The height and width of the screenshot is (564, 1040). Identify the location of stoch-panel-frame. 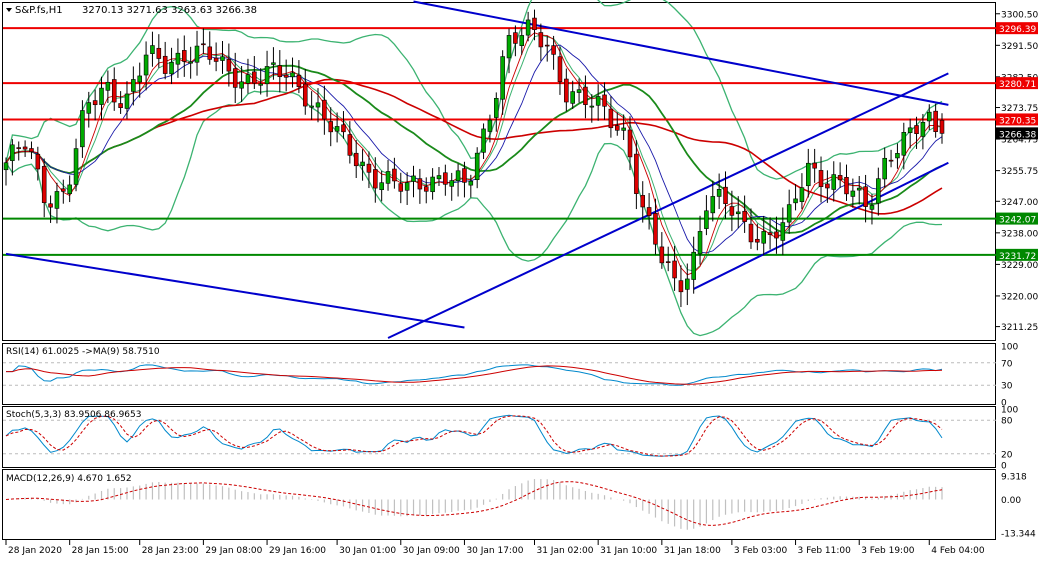
(499, 437).